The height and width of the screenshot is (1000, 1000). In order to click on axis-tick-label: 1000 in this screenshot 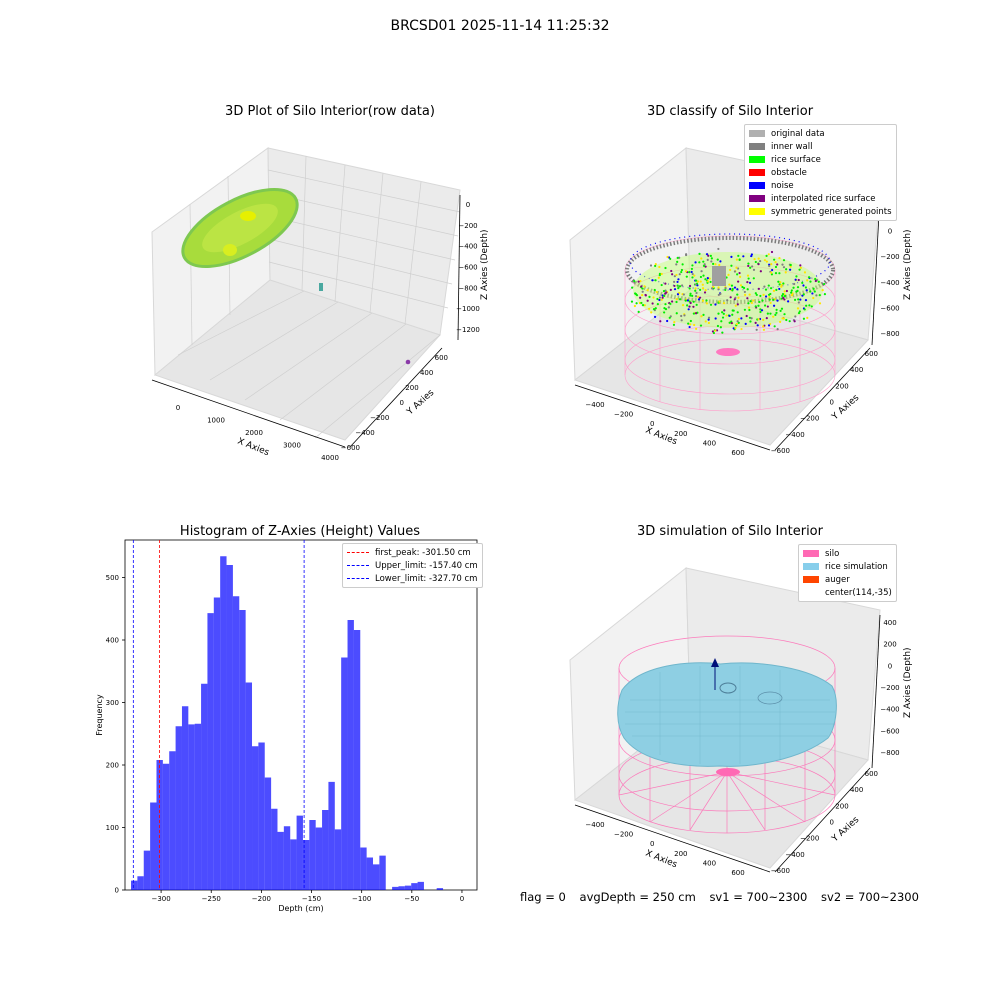, I will do `click(216, 421)`.